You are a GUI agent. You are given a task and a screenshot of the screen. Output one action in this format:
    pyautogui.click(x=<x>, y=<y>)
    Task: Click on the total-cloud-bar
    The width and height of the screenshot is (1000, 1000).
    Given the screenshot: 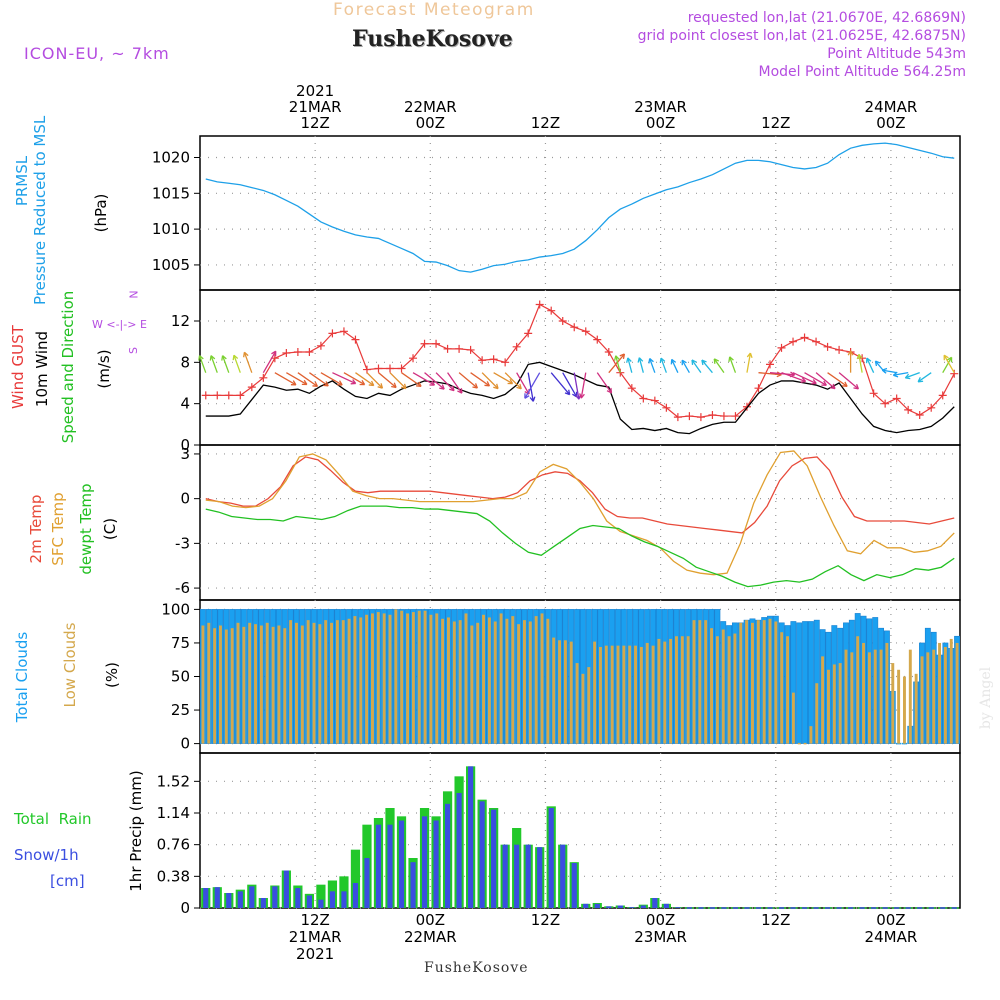 What is the action you would take?
    pyautogui.click(x=799, y=683)
    